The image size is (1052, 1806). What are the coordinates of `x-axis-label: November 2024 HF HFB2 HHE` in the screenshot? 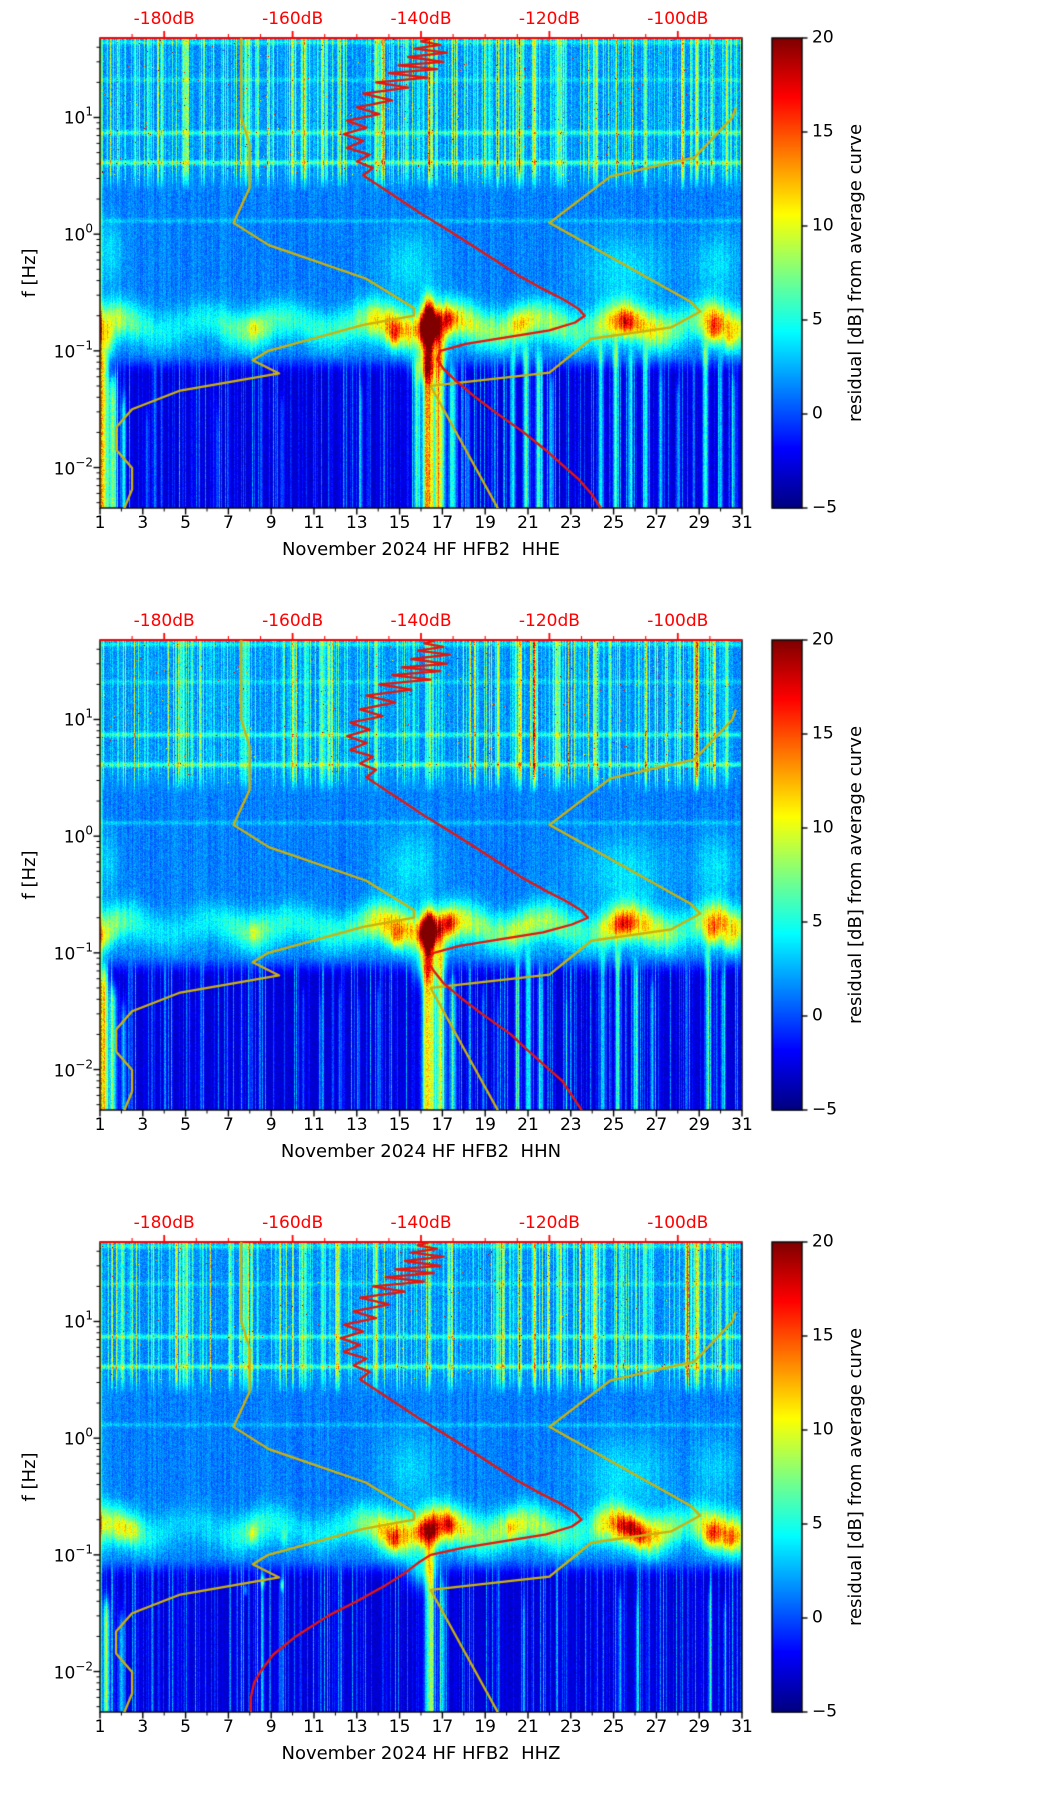 It's located at (421, 549).